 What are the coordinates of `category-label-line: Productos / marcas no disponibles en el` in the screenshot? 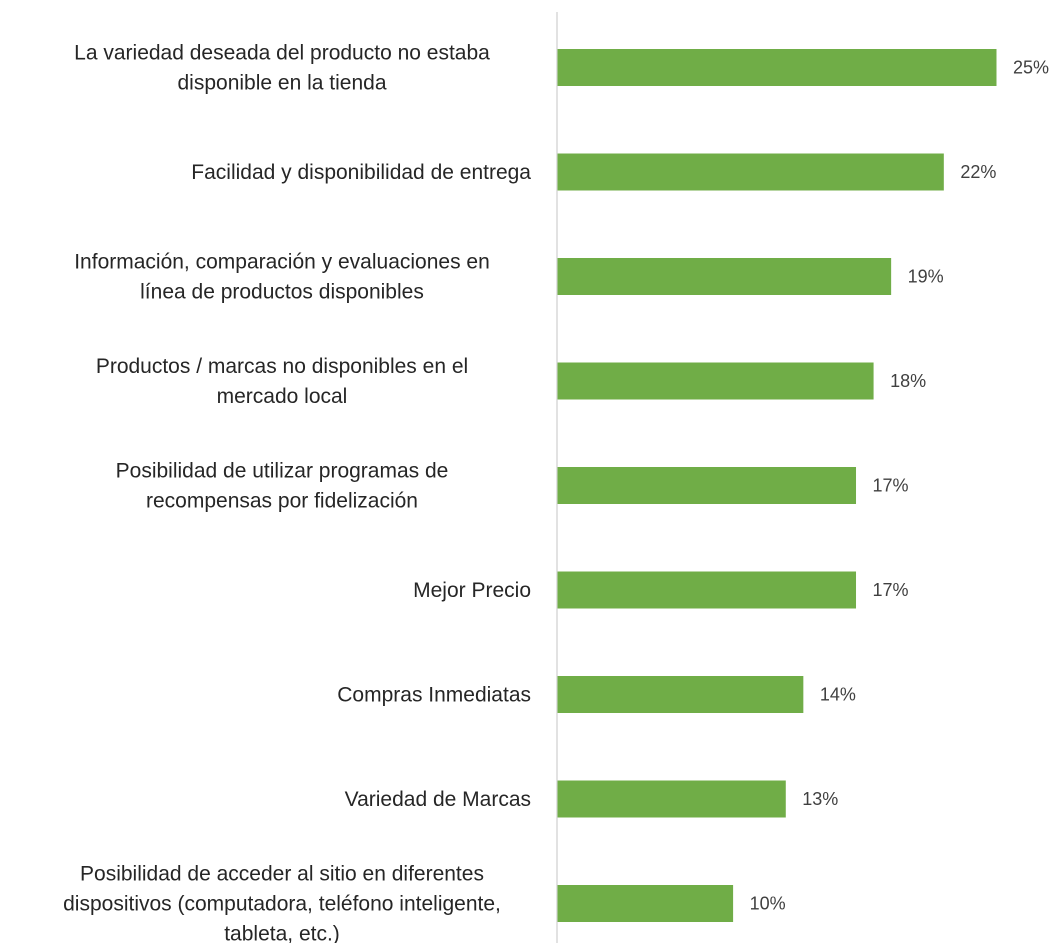 It's located at (282, 366).